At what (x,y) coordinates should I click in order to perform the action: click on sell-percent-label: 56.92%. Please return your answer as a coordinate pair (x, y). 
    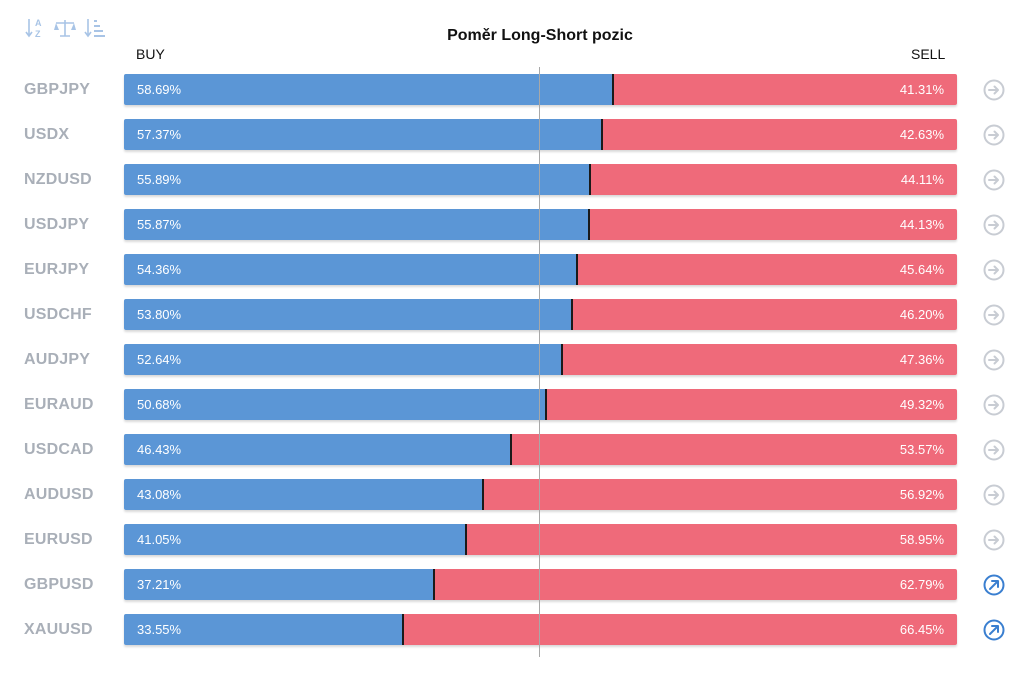
    Looking at the image, I should click on (921, 494).